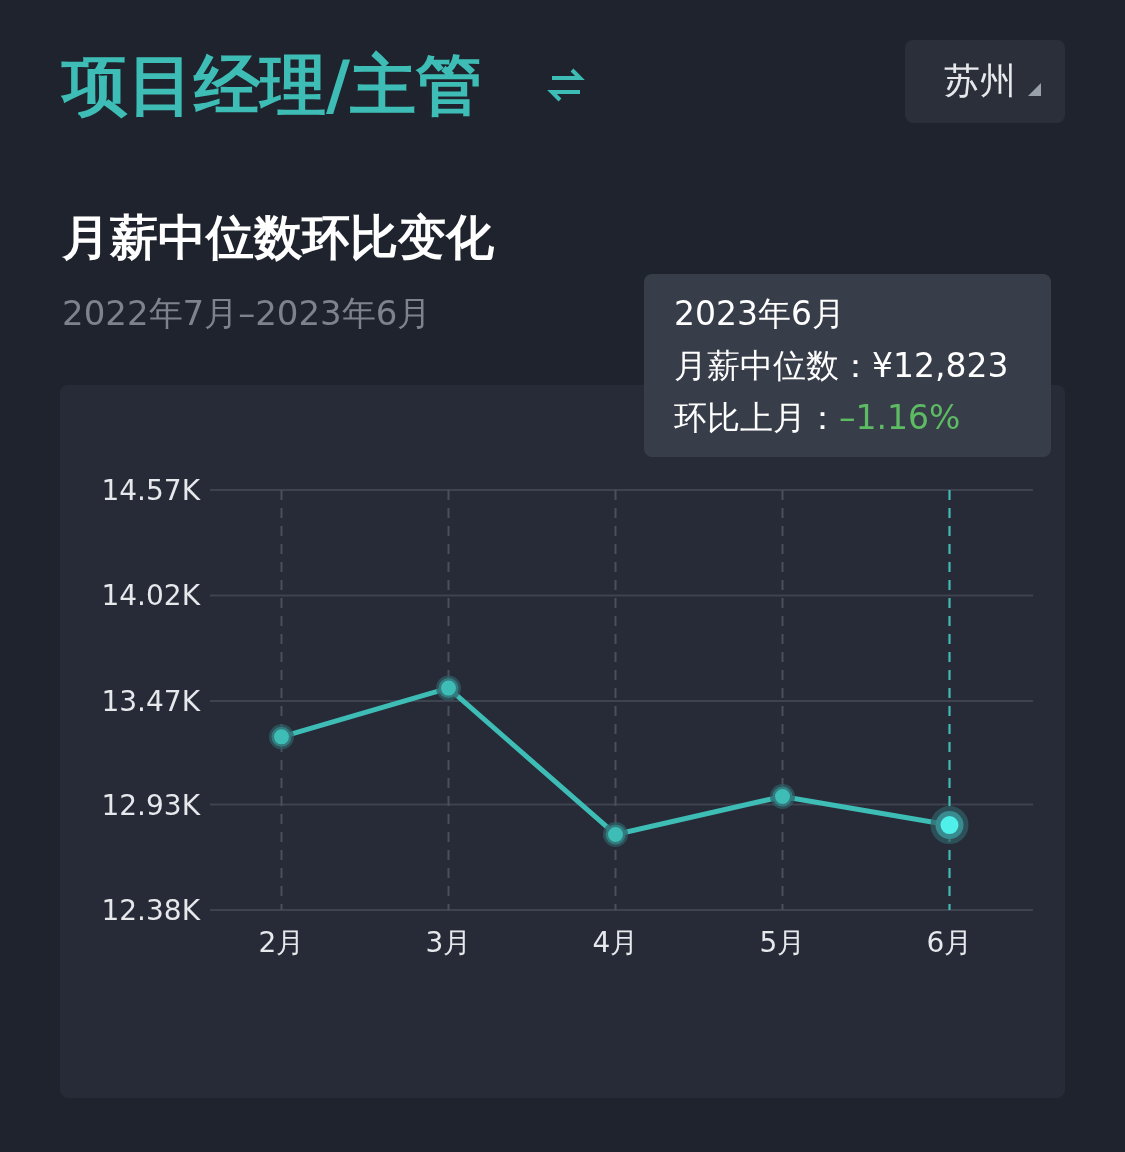  What do you see at coordinates (985, 81) in the screenshot?
I see `dropdown: 苏州` at bounding box center [985, 81].